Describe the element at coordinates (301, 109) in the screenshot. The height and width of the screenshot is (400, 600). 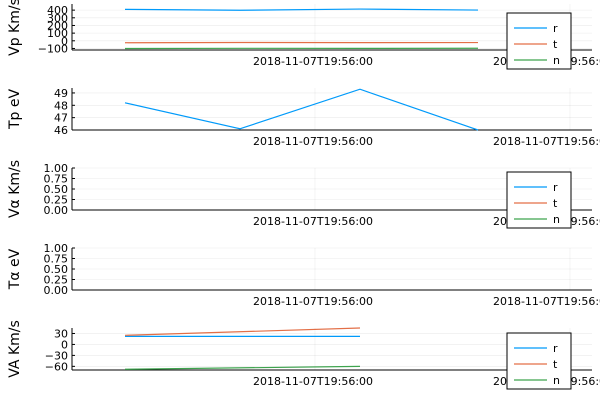
I see `series-line-main` at that location.